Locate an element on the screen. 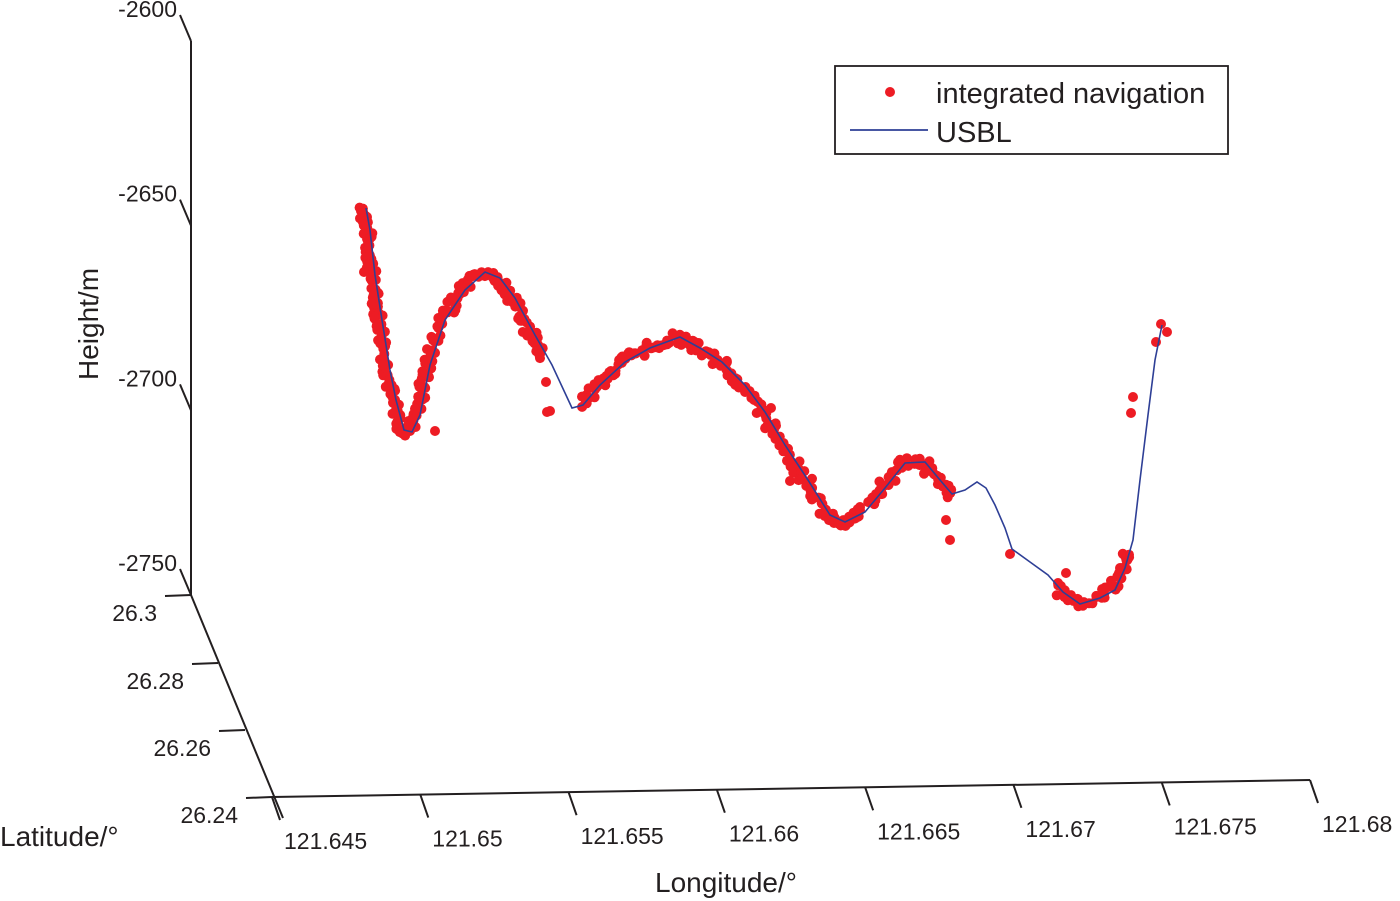  legend-label-usbl: USBL is located at coordinates (974, 133).